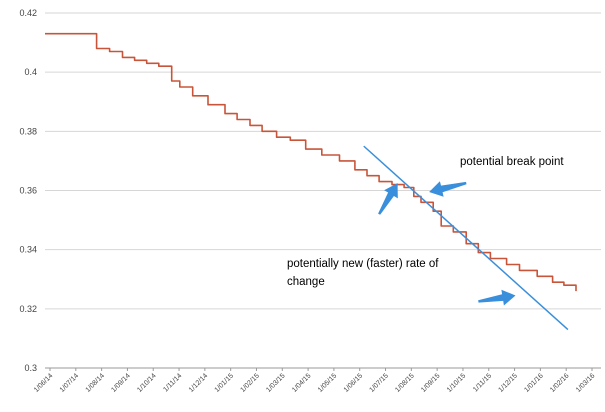 This screenshot has height=412, width=605. Describe the element at coordinates (30, 368) in the screenshot. I see `y-tick-label: 0.3` at that location.